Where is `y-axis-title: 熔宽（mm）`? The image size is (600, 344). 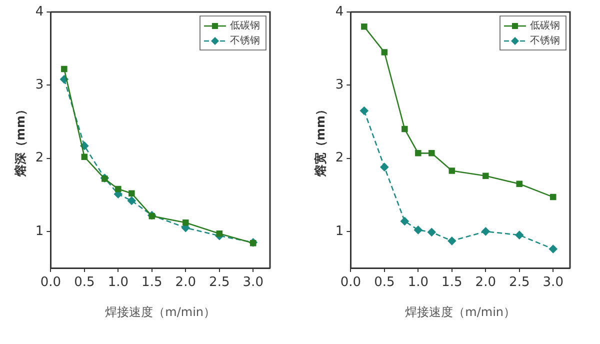
y-axis-title: 熔宽（mm） is located at coordinates (320, 140).